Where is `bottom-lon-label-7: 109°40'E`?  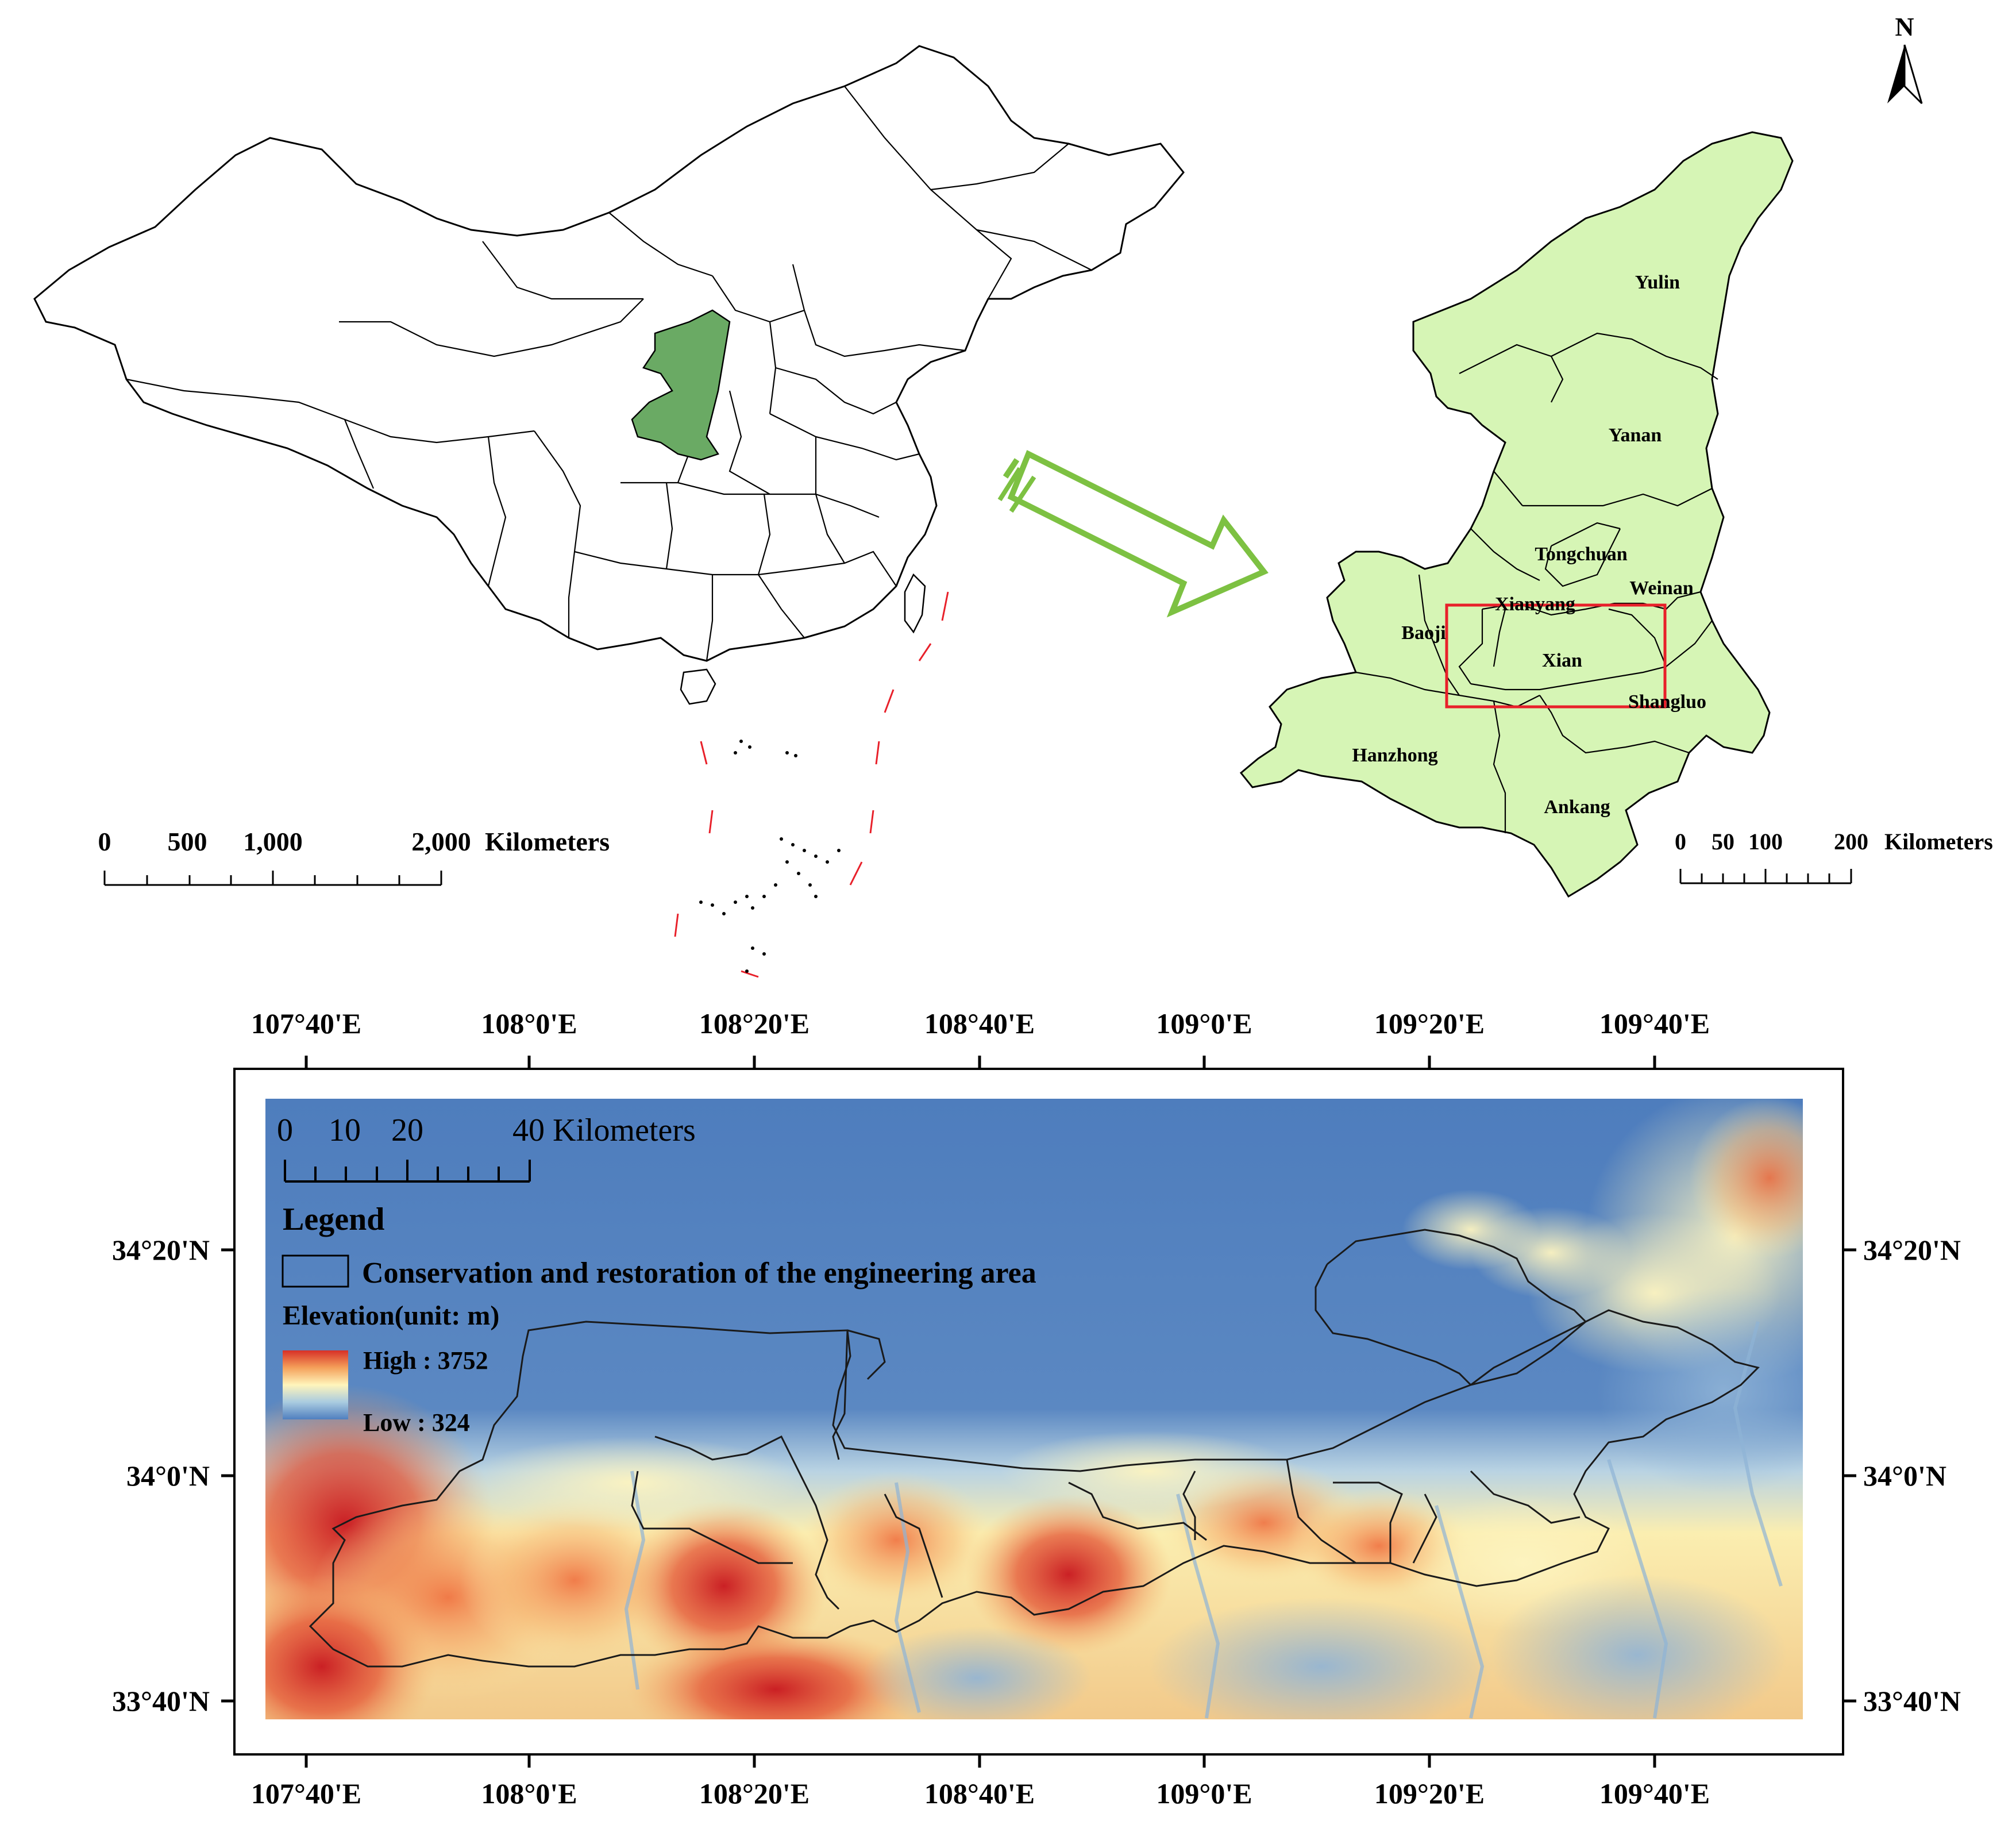
bottom-lon-label-7: 109°40'E is located at coordinates (1654, 1793).